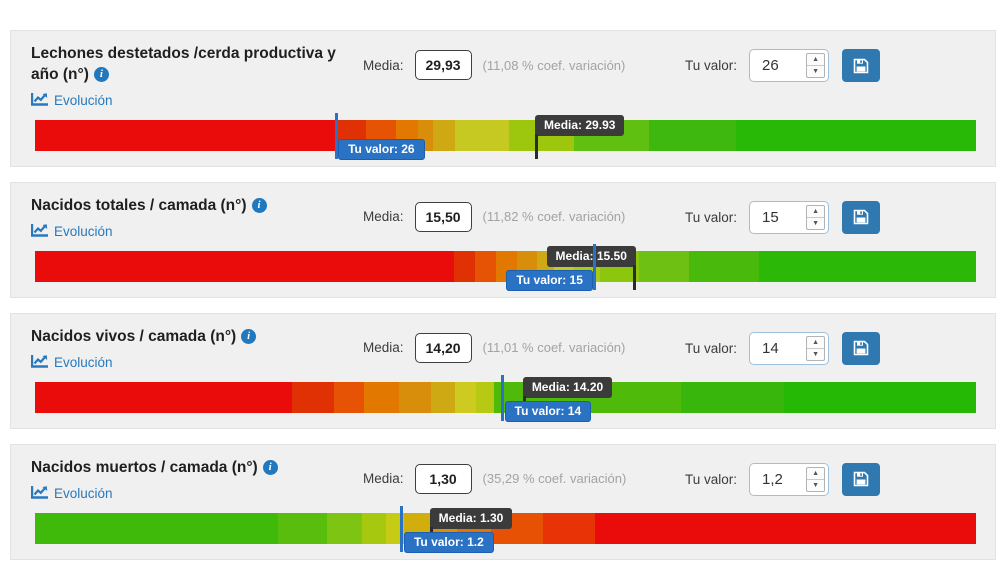  I want to click on your-value-marker-tooltip: Tu valor: 26, so click(381, 149).